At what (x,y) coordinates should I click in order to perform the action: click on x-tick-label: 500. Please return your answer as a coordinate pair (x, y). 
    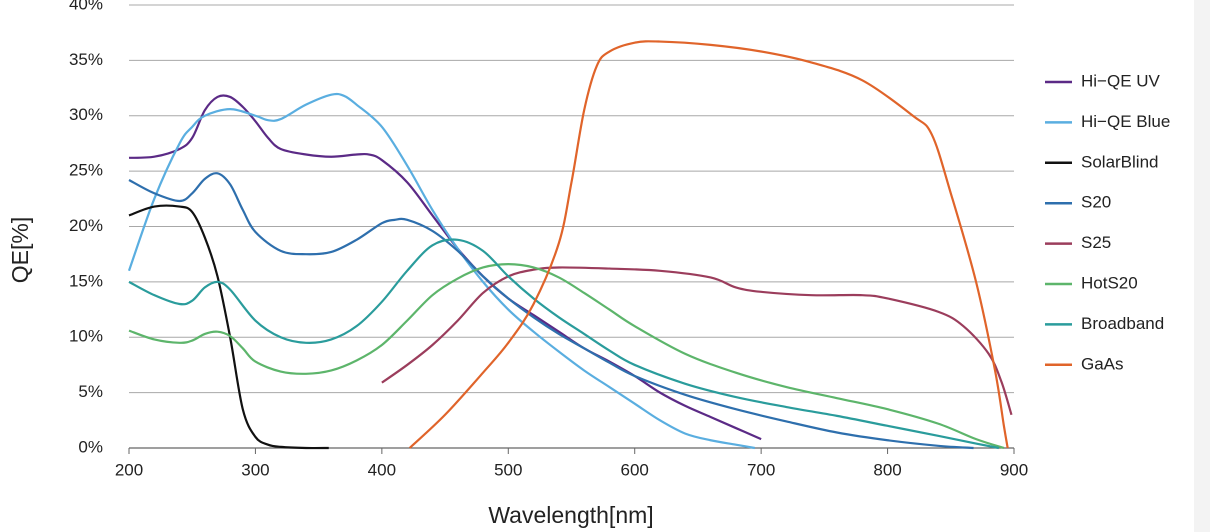
    Looking at the image, I should click on (508, 469).